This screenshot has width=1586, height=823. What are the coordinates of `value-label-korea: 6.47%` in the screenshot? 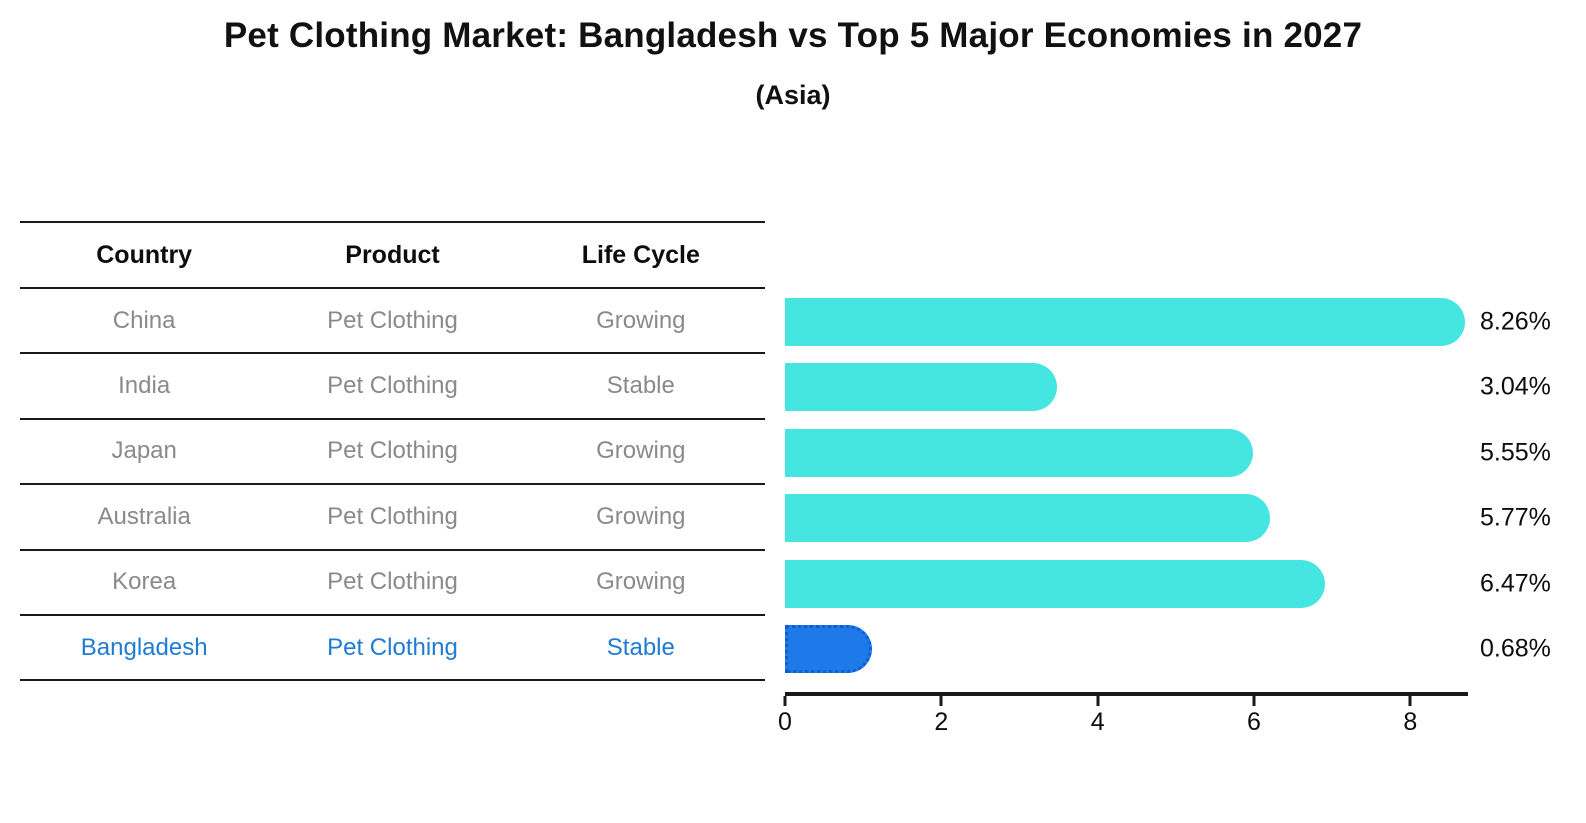 It's located at (1515, 583).